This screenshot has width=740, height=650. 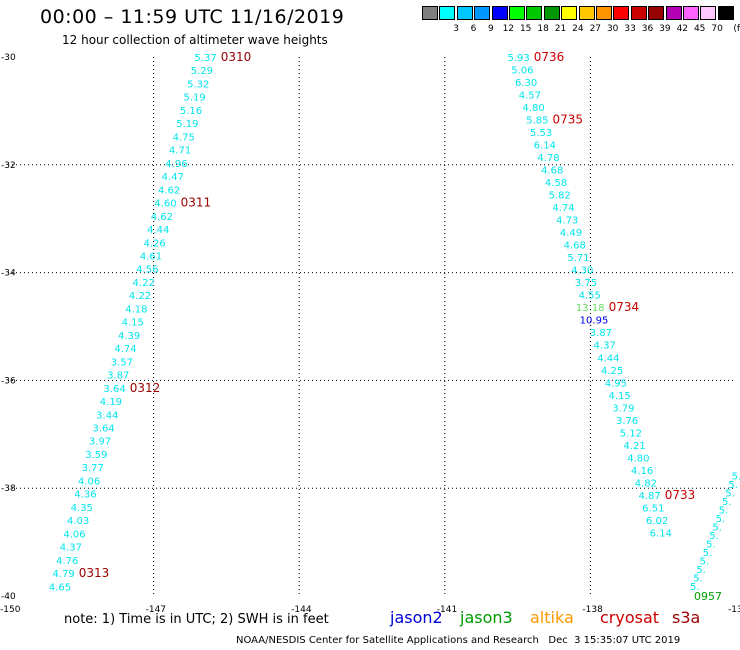 What do you see at coordinates (627, 421) in the screenshot?
I see `wave-height-point: 3.76` at bounding box center [627, 421].